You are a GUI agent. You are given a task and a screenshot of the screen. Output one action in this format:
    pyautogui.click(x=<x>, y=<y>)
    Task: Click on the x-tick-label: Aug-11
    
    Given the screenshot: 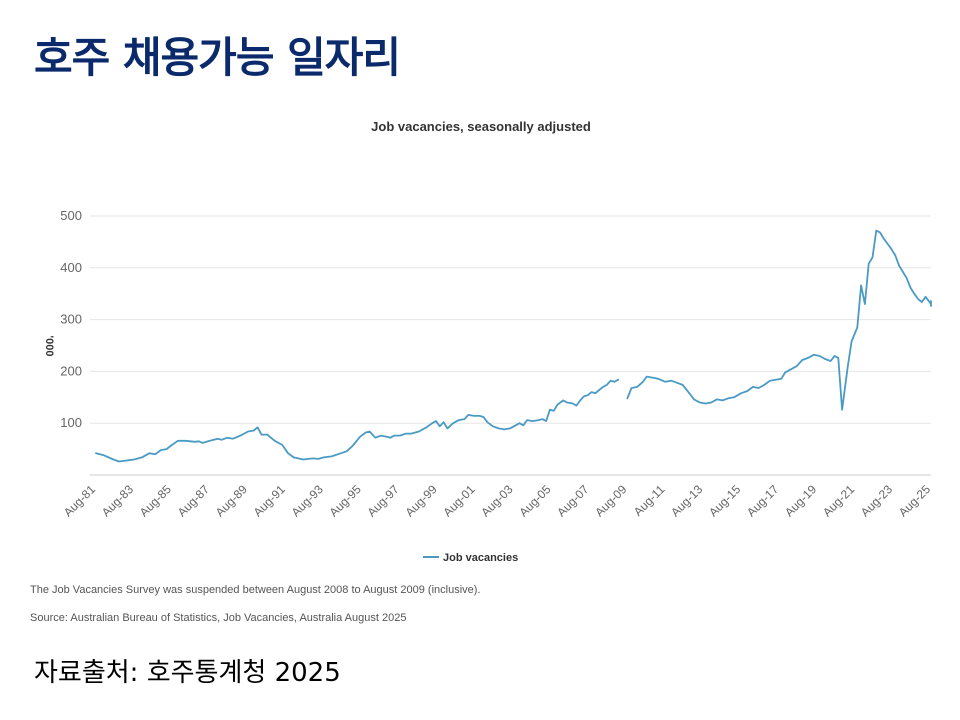 What is the action you would take?
    pyautogui.click(x=649, y=500)
    